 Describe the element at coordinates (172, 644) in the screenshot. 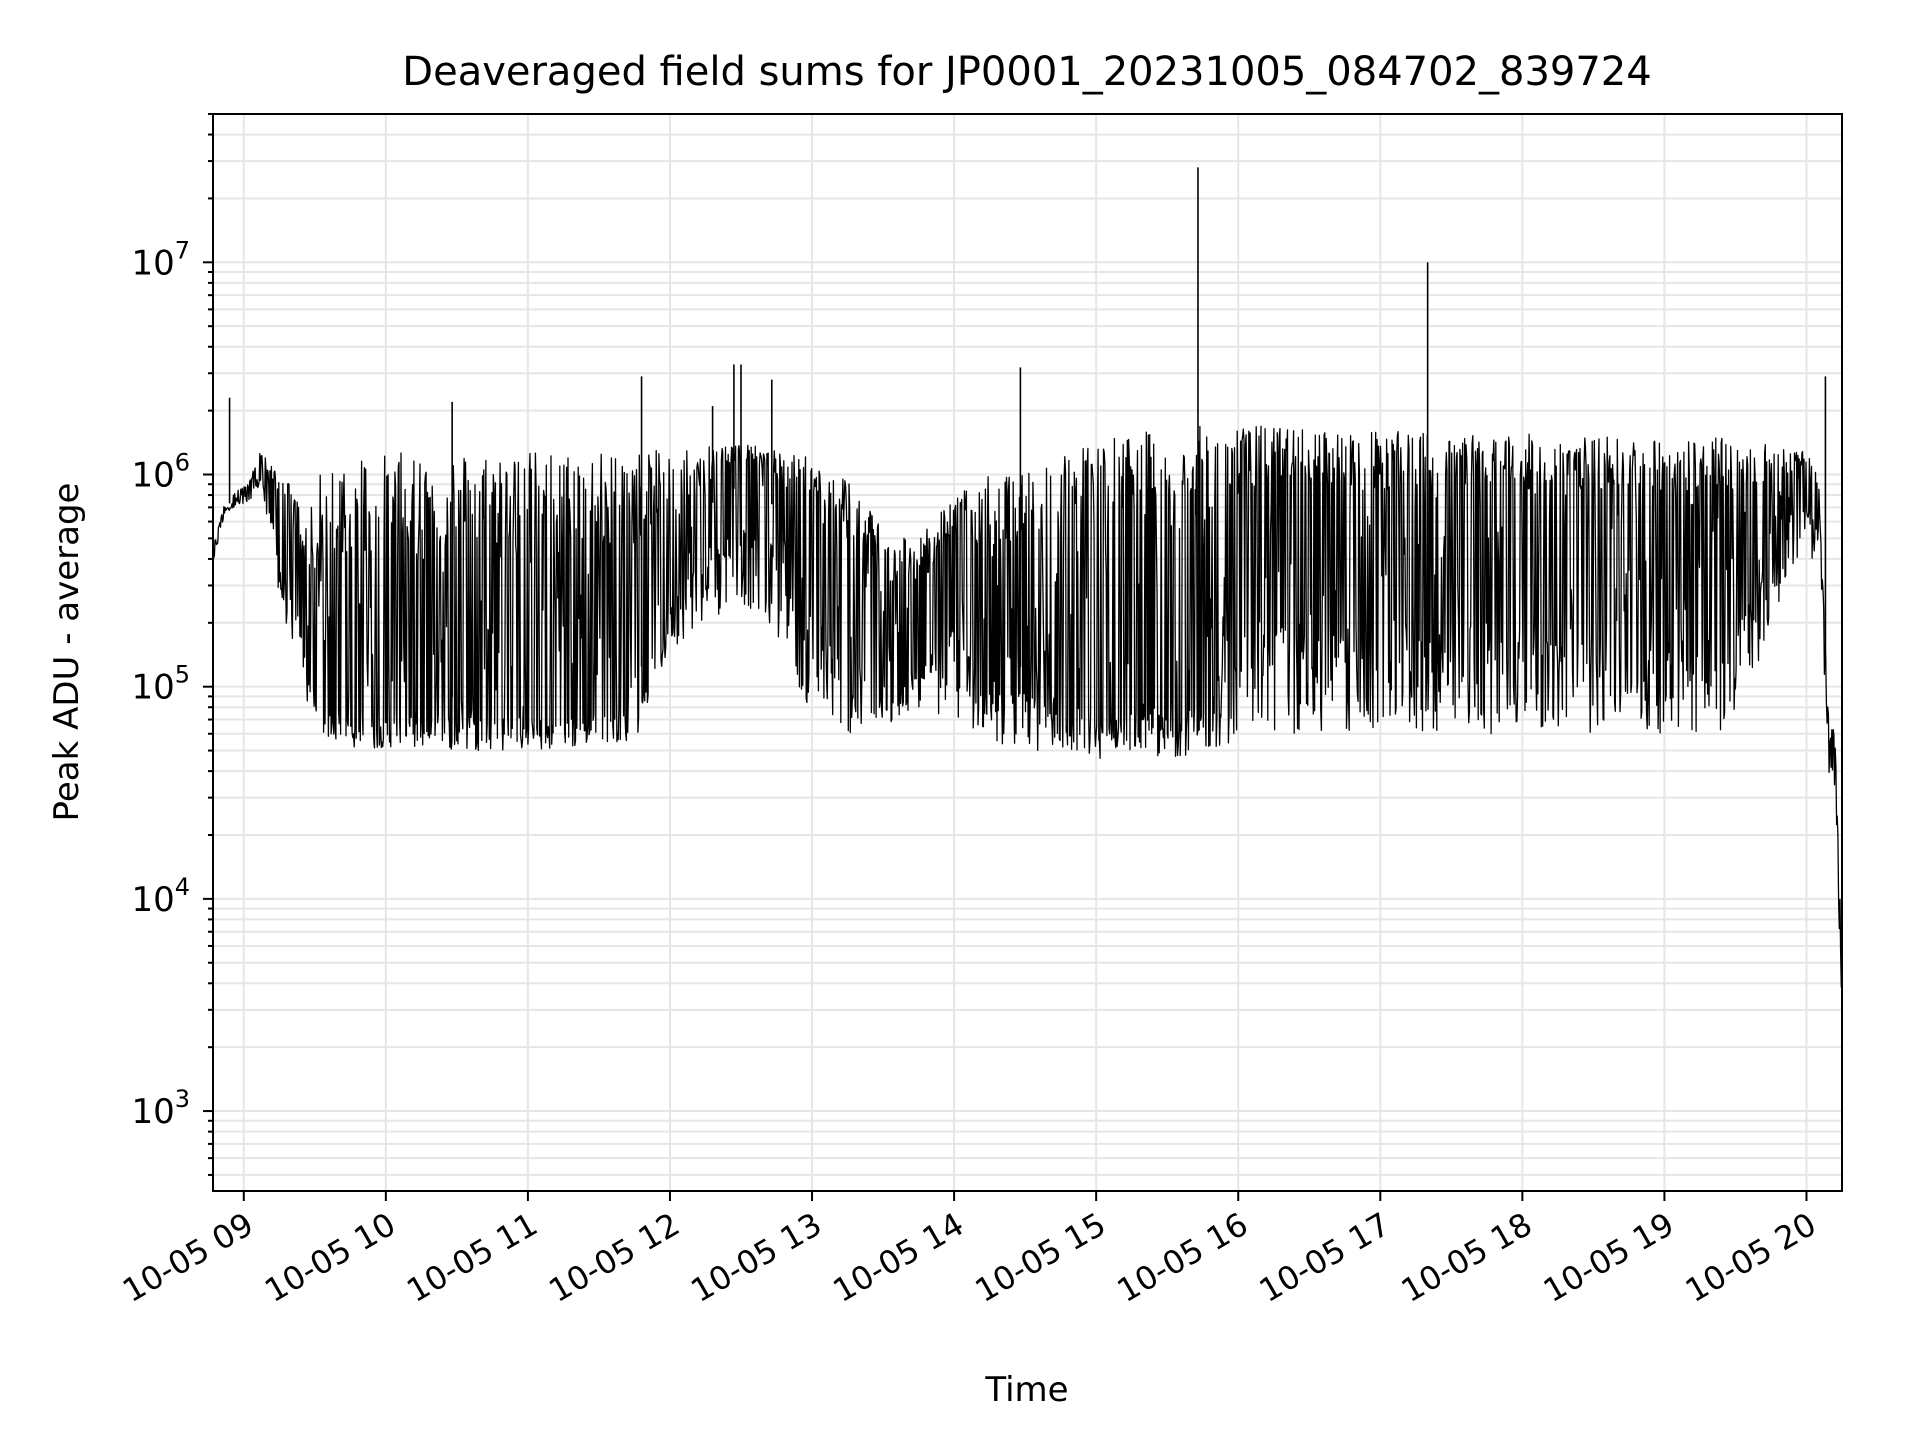

I see `y-axis: 10³ 10⁴ 10⁵ 10⁶ 10⁷` at that location.